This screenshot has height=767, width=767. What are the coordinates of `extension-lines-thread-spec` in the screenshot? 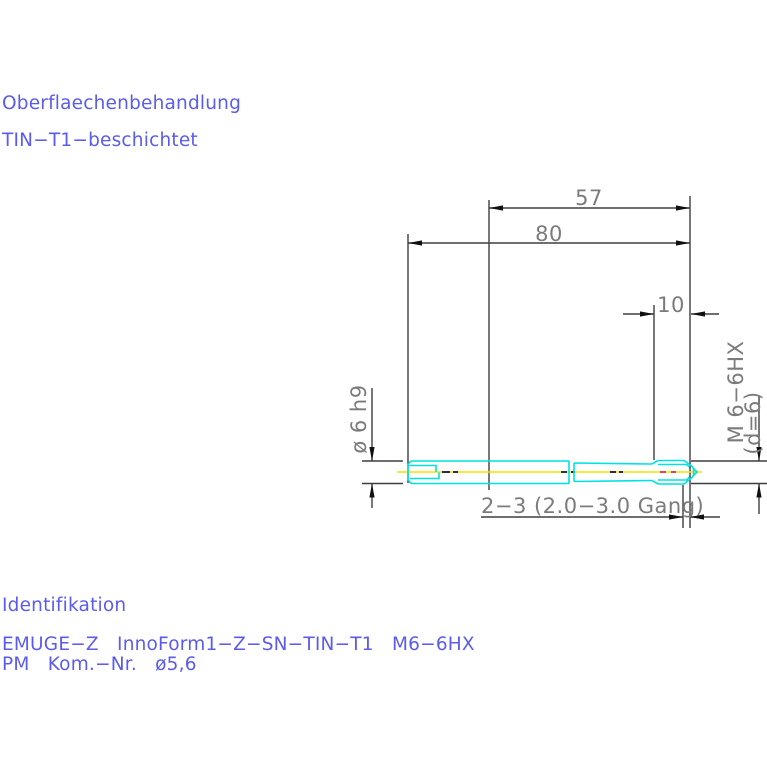 It's located at (729, 472).